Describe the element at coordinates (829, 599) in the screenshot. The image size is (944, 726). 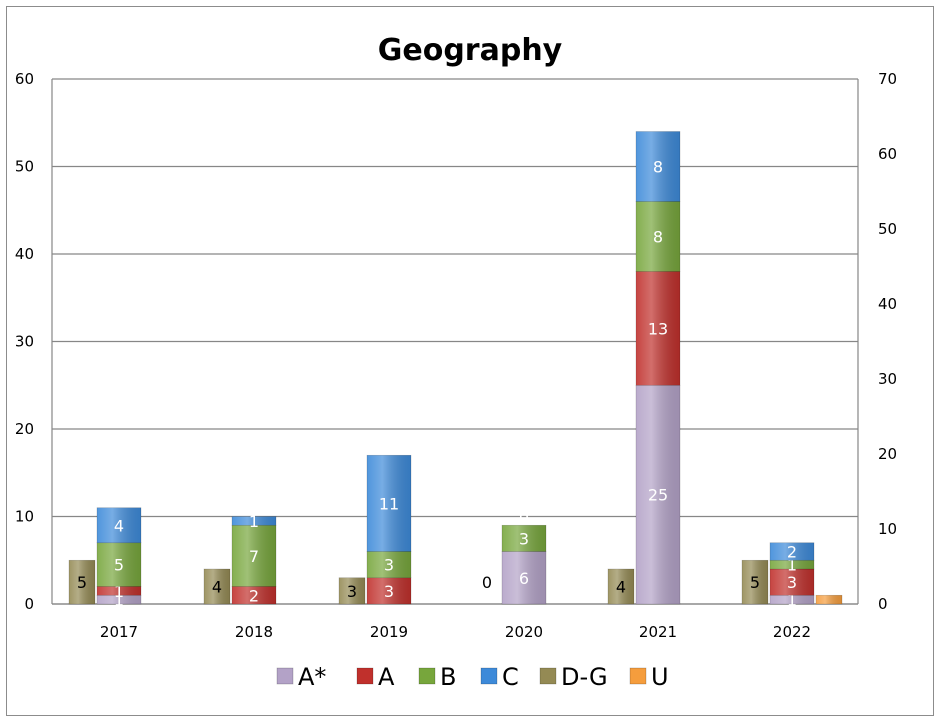
I see `bar-segment-u-shade` at that location.